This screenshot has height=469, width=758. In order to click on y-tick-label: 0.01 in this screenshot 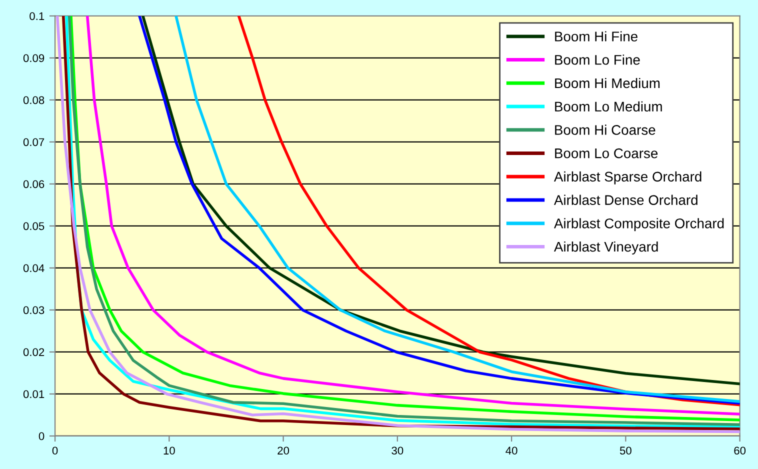, I will do `click(33, 394)`.